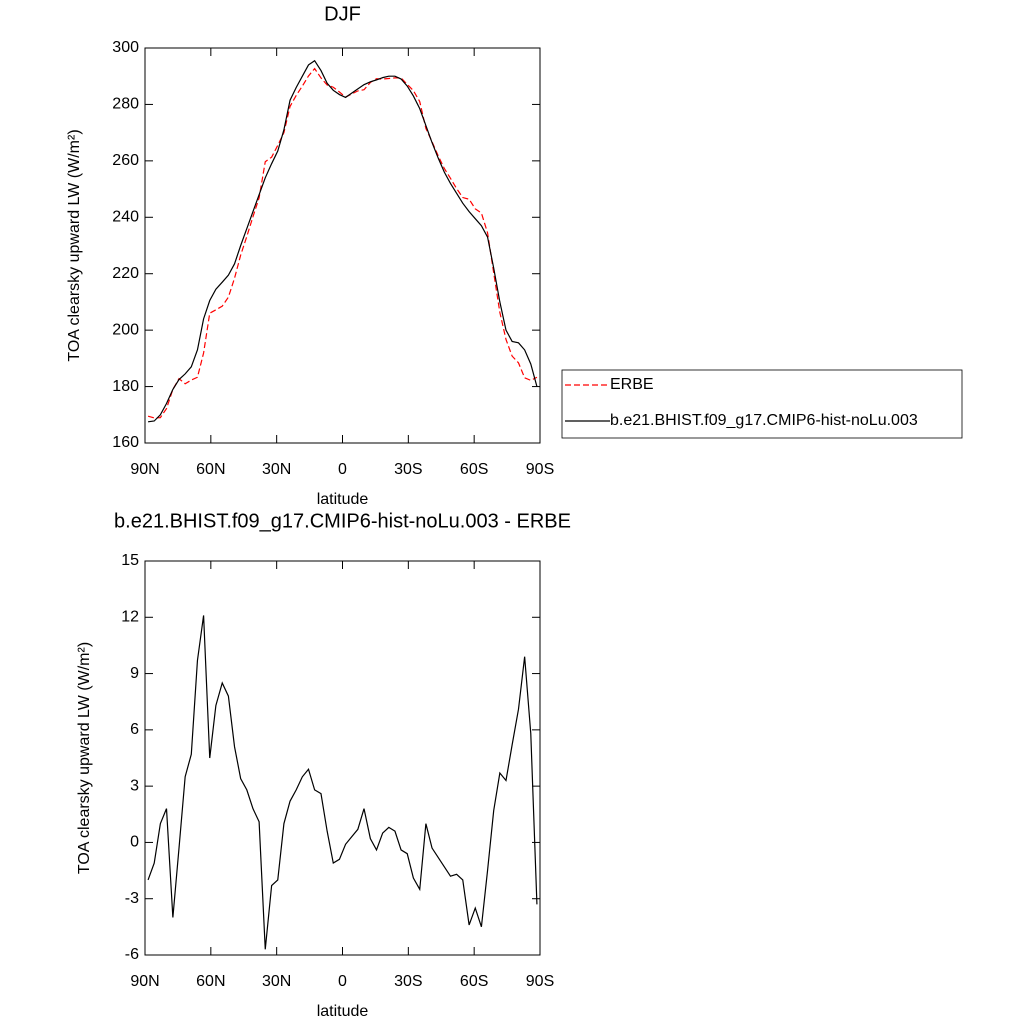 The width and height of the screenshot is (1024, 1024). What do you see at coordinates (632, 384) in the screenshot?
I see `legend-label: ERBE` at bounding box center [632, 384].